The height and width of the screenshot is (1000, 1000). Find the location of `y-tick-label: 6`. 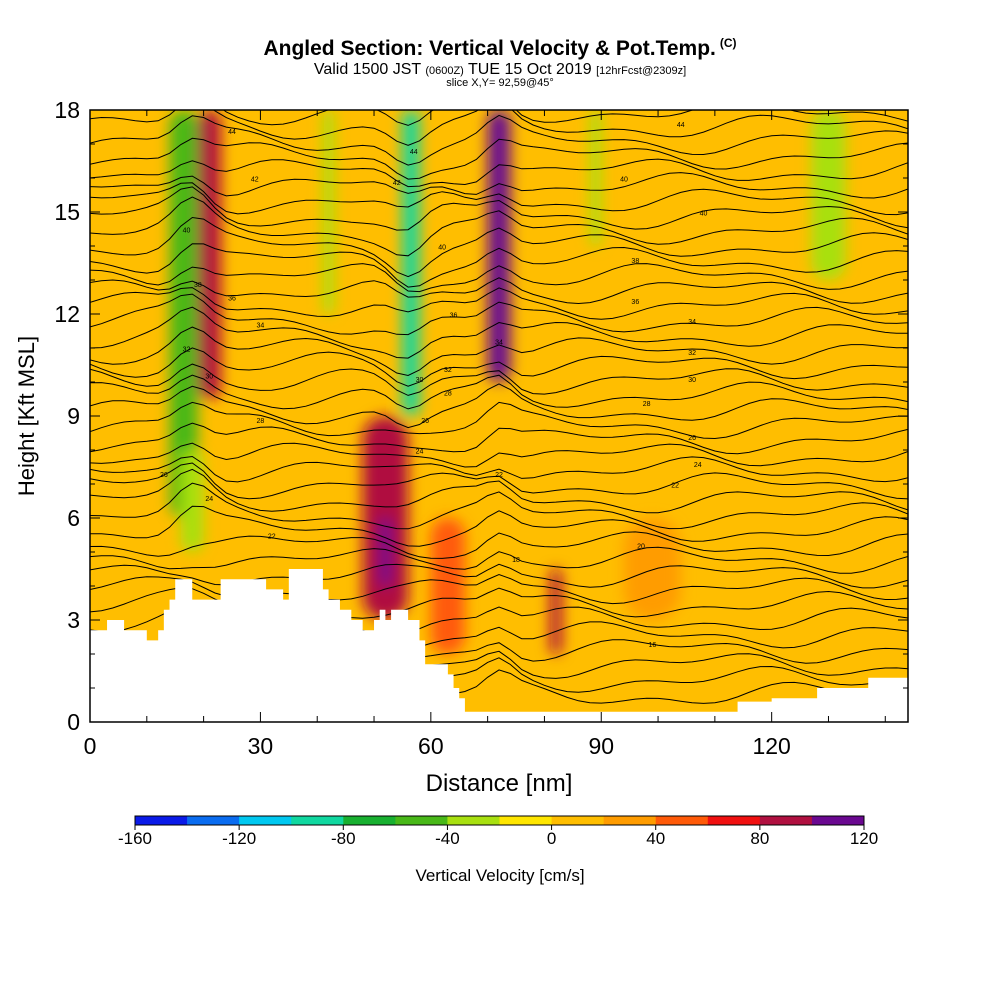

y-tick-label: 6 is located at coordinates (73, 518).